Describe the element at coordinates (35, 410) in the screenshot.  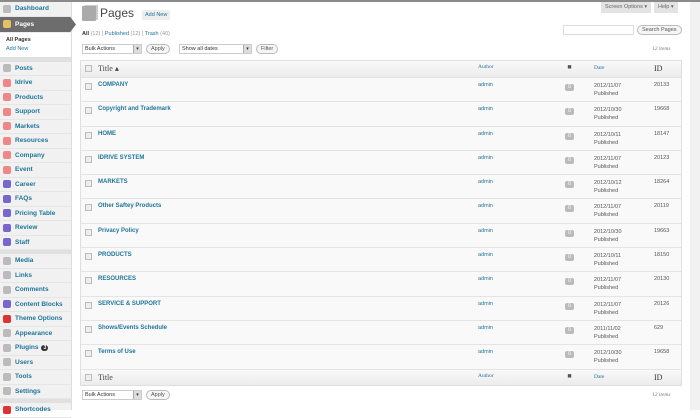
I see `sidebar-item-shortcodes: Shortcodes` at that location.